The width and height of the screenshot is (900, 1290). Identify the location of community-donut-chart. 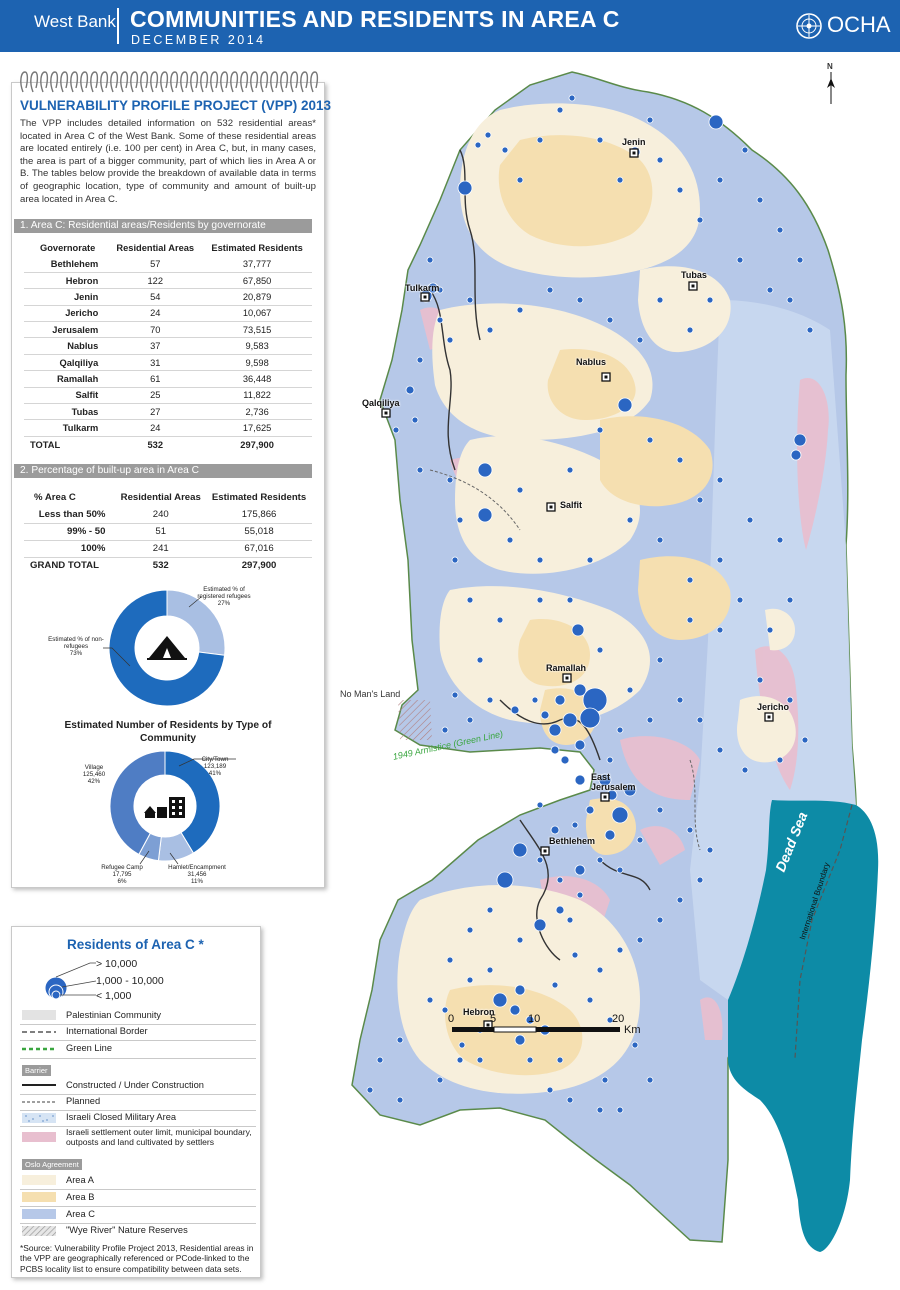
(165, 806).